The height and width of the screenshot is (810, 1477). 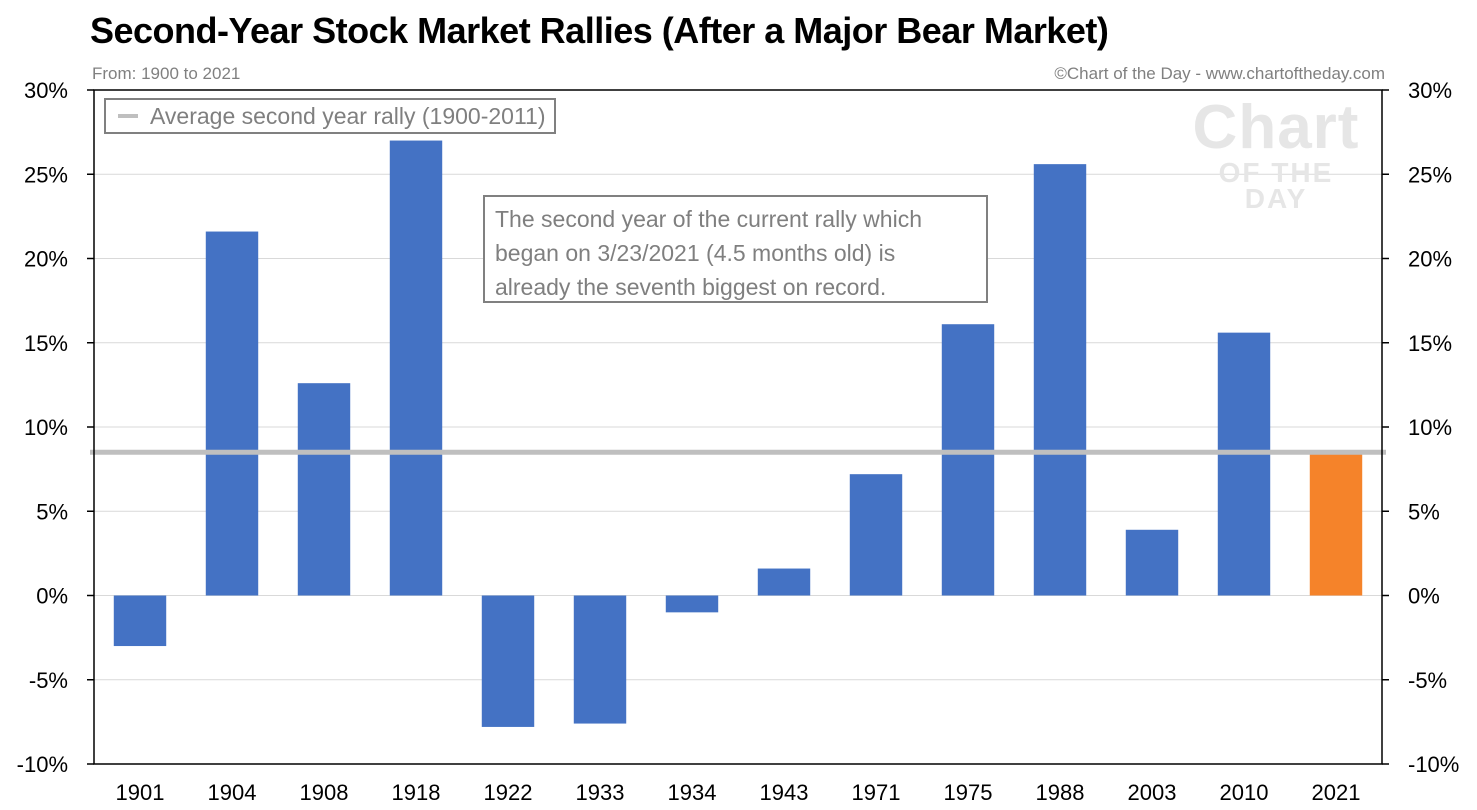 I want to click on annotation-line: began on 3/23/2021 (4.5 months old) is, so click(x=695, y=253).